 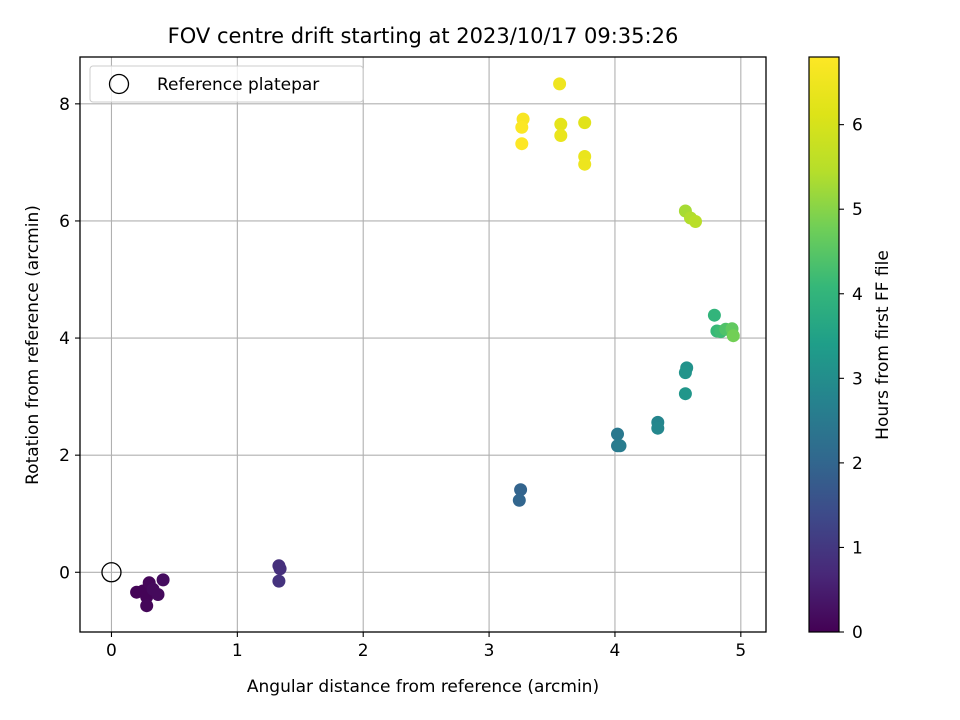 What do you see at coordinates (857, 548) in the screenshot?
I see `colorbar-tick-label: 1` at bounding box center [857, 548].